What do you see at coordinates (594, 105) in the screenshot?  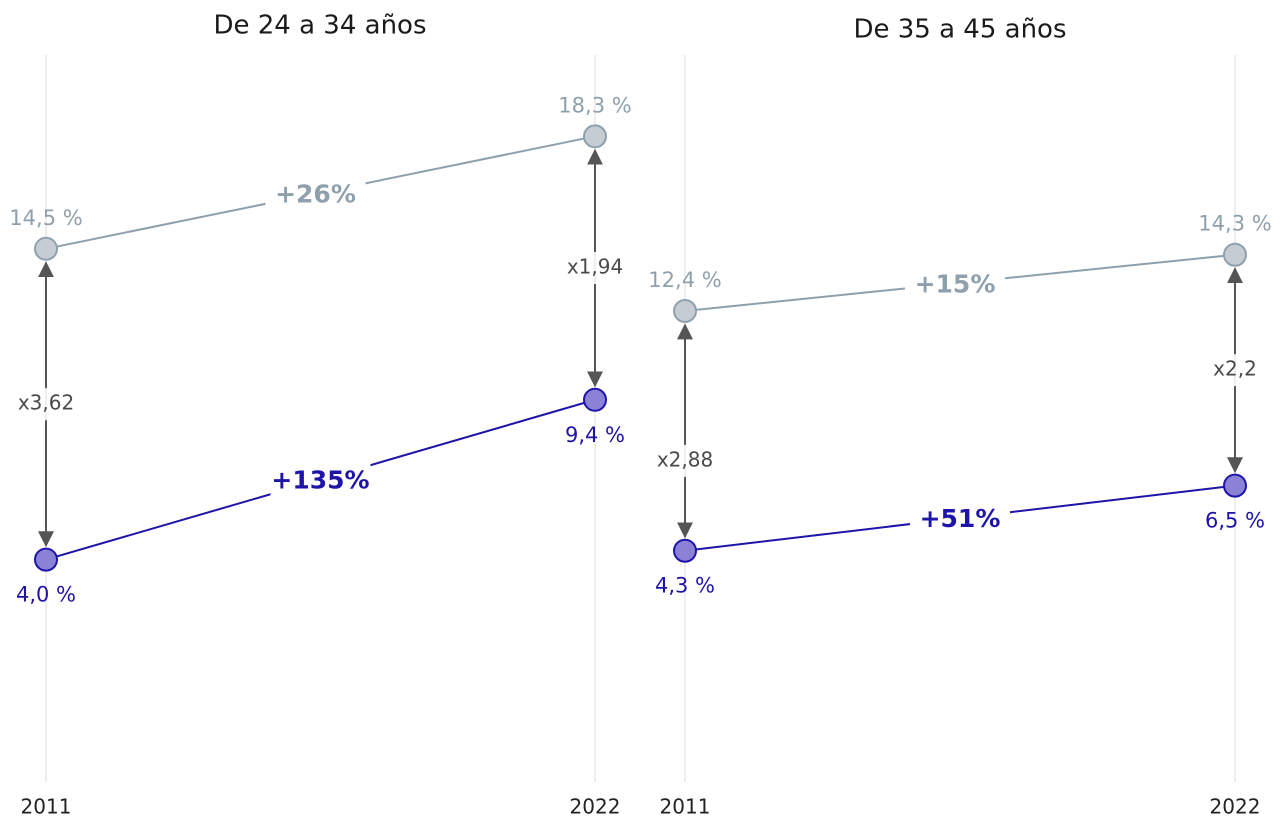 I see `value-label-top: 18,3 %` at bounding box center [594, 105].